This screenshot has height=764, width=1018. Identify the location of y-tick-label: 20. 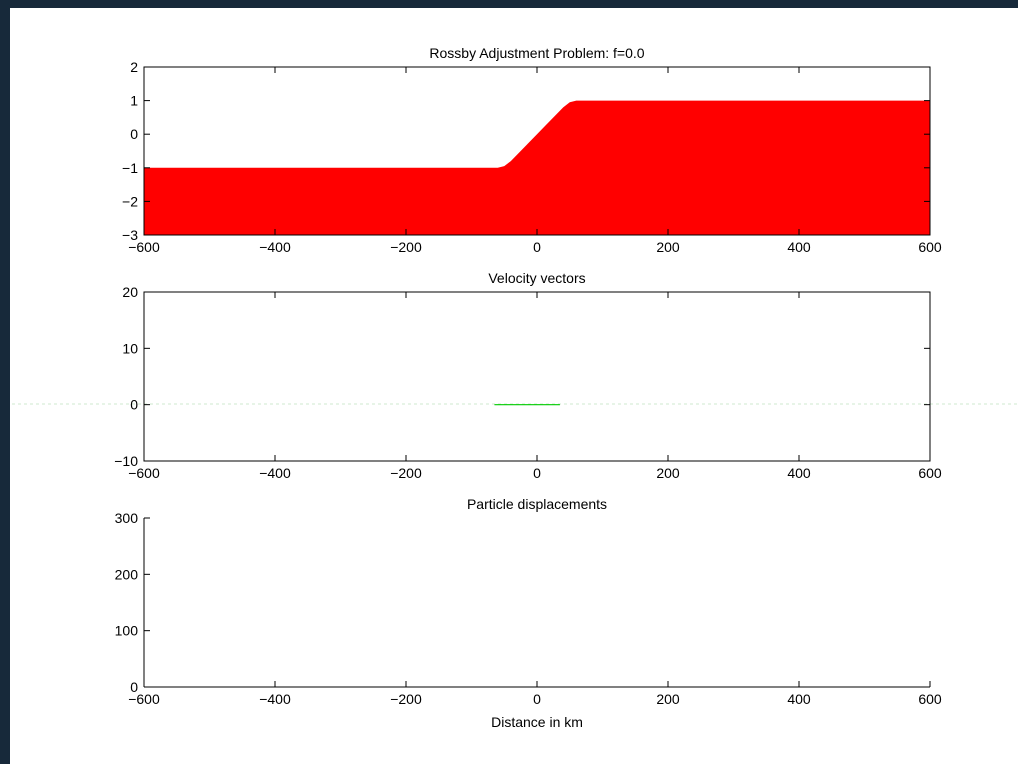
(130, 292).